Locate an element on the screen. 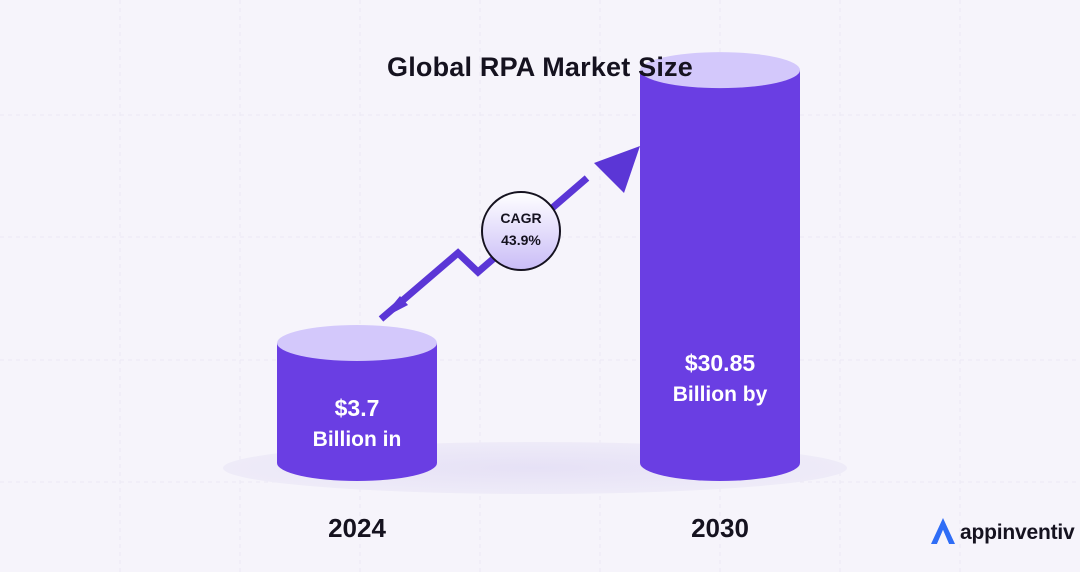  category-label-2030: 2030 is located at coordinates (720, 528).